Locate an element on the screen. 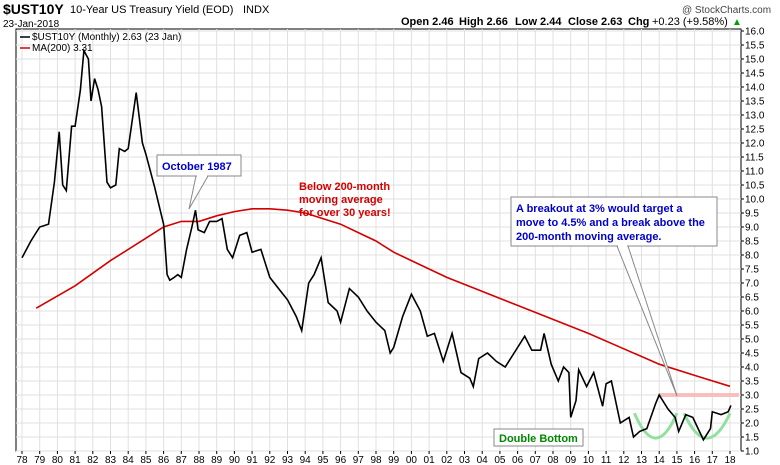 The width and height of the screenshot is (780, 465). x-tick-label: 96 is located at coordinates (341, 460).